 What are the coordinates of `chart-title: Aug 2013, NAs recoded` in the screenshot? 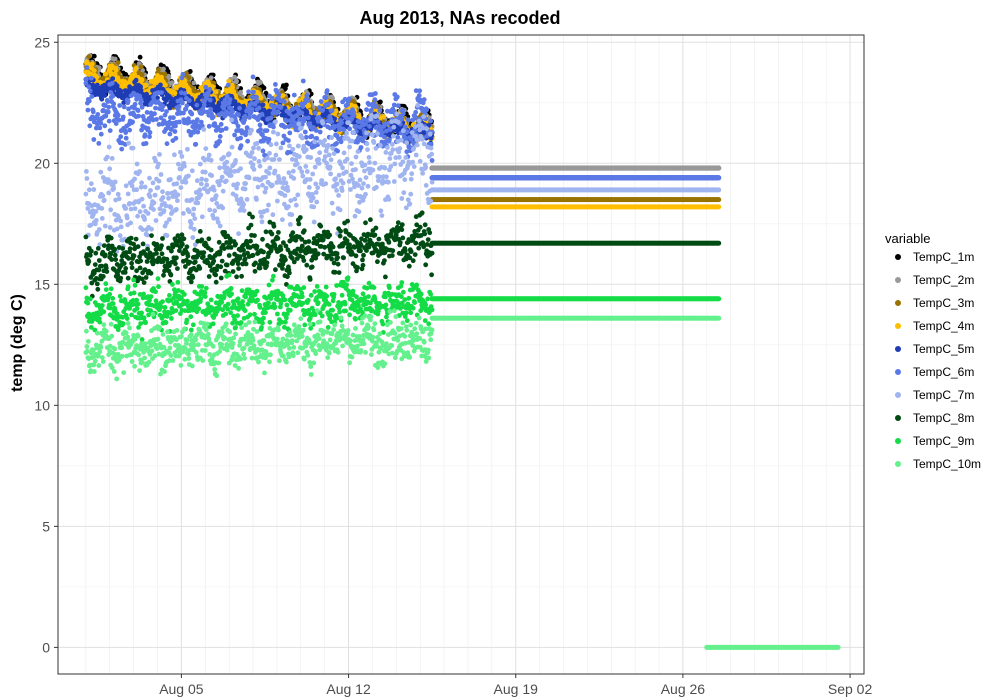 It's located at (459, 18).